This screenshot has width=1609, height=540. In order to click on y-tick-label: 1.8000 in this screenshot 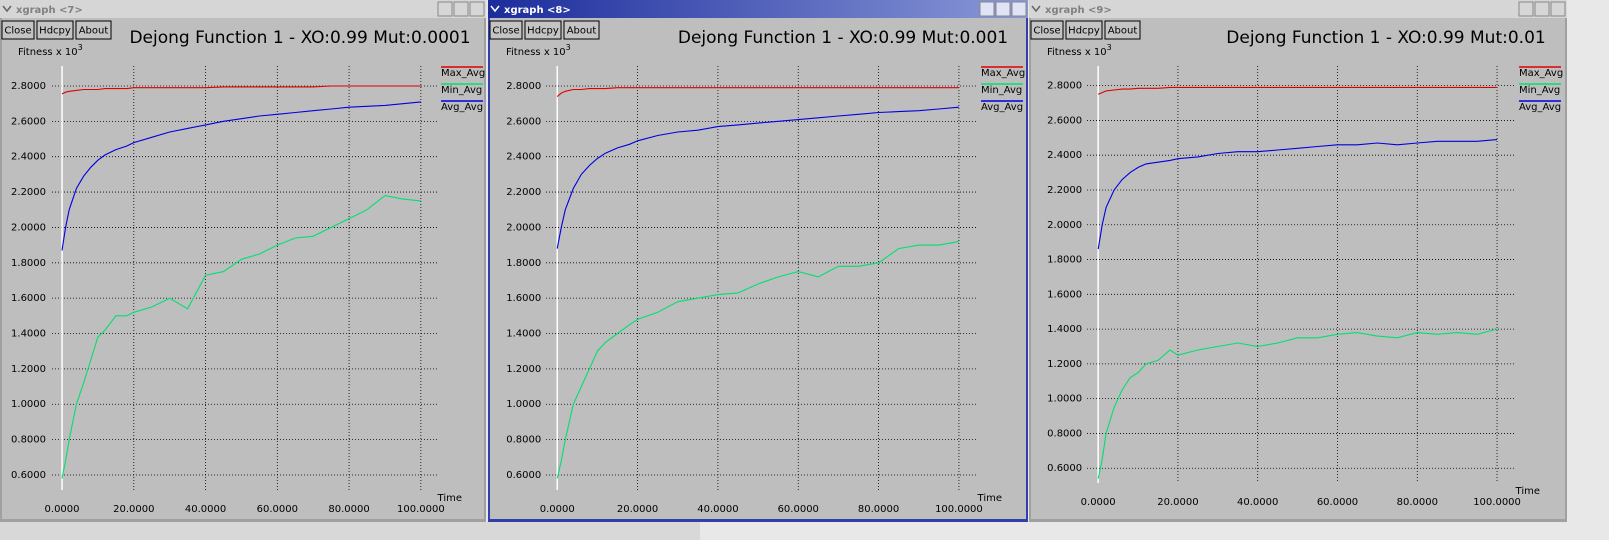, I will do `click(523, 263)`.